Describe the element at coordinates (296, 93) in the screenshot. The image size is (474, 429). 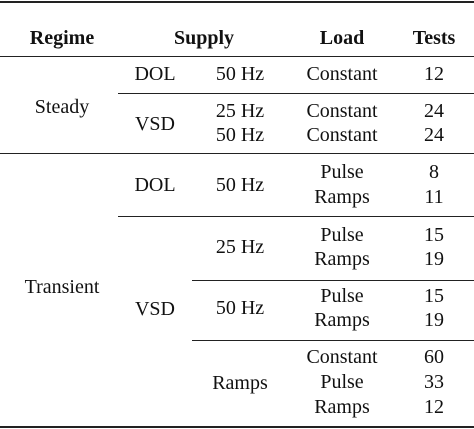
I see `steady-dol-rule` at that location.